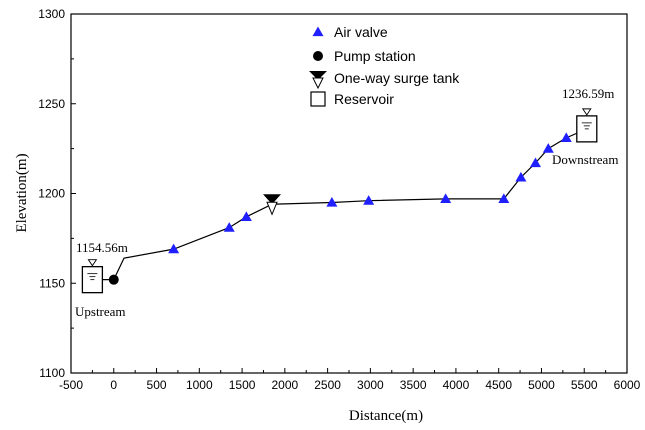  What do you see at coordinates (113, 385) in the screenshot?
I see `x-tick-label: 0` at bounding box center [113, 385].